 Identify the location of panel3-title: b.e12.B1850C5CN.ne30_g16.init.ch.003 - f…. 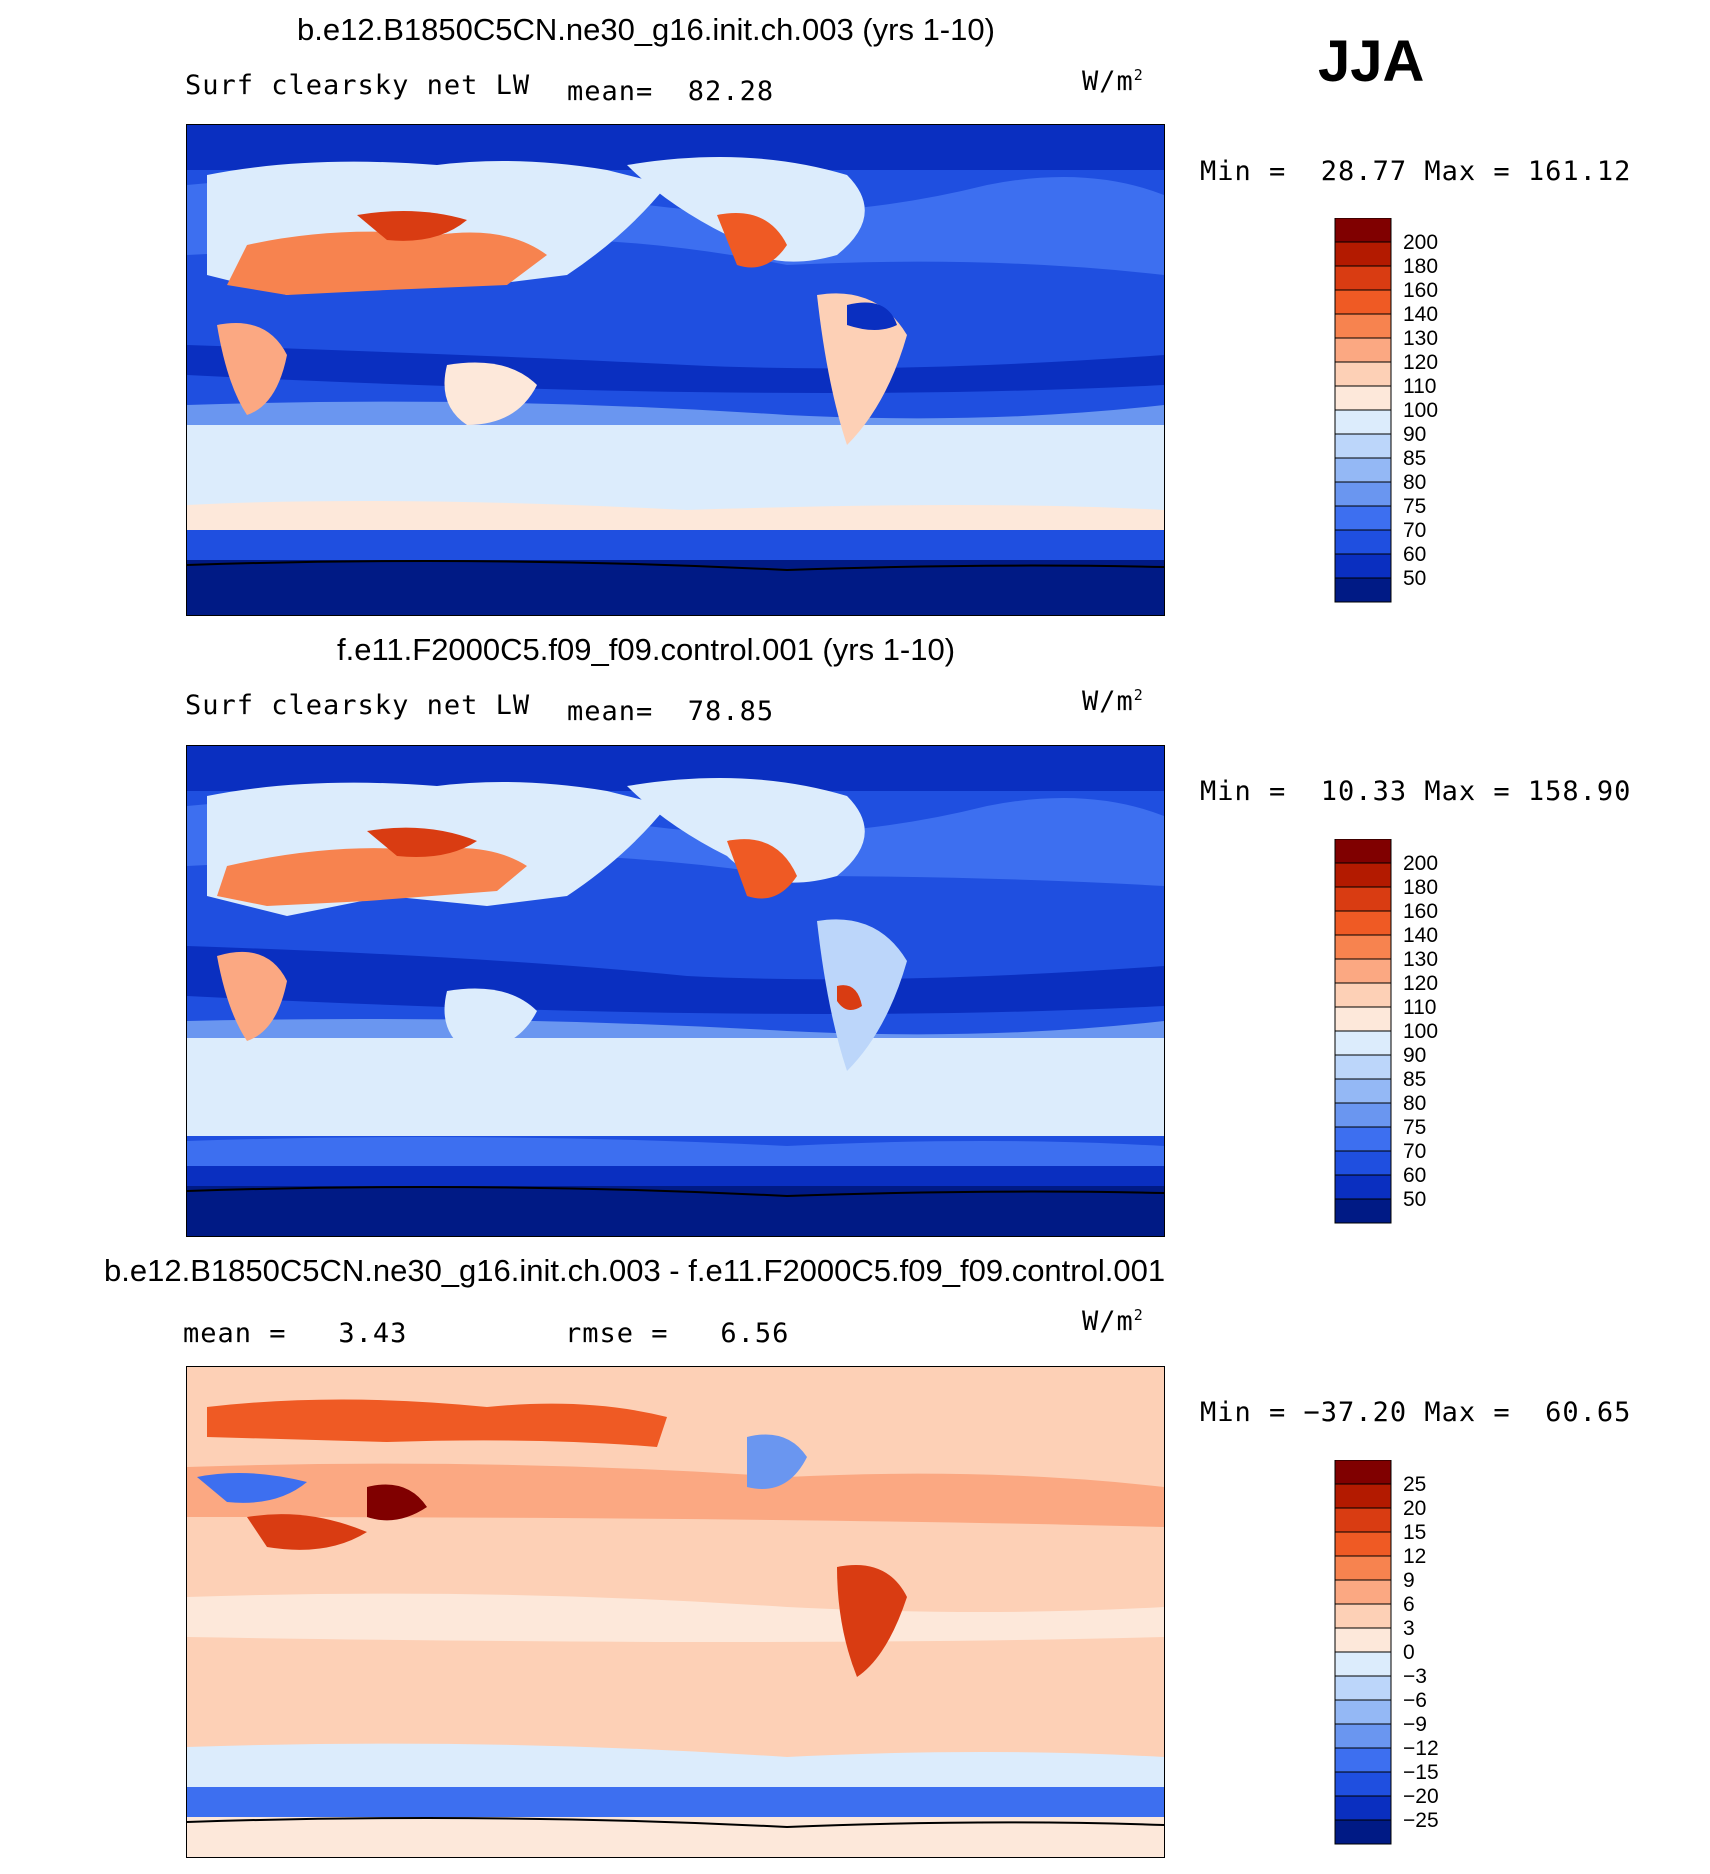
(635, 1270).